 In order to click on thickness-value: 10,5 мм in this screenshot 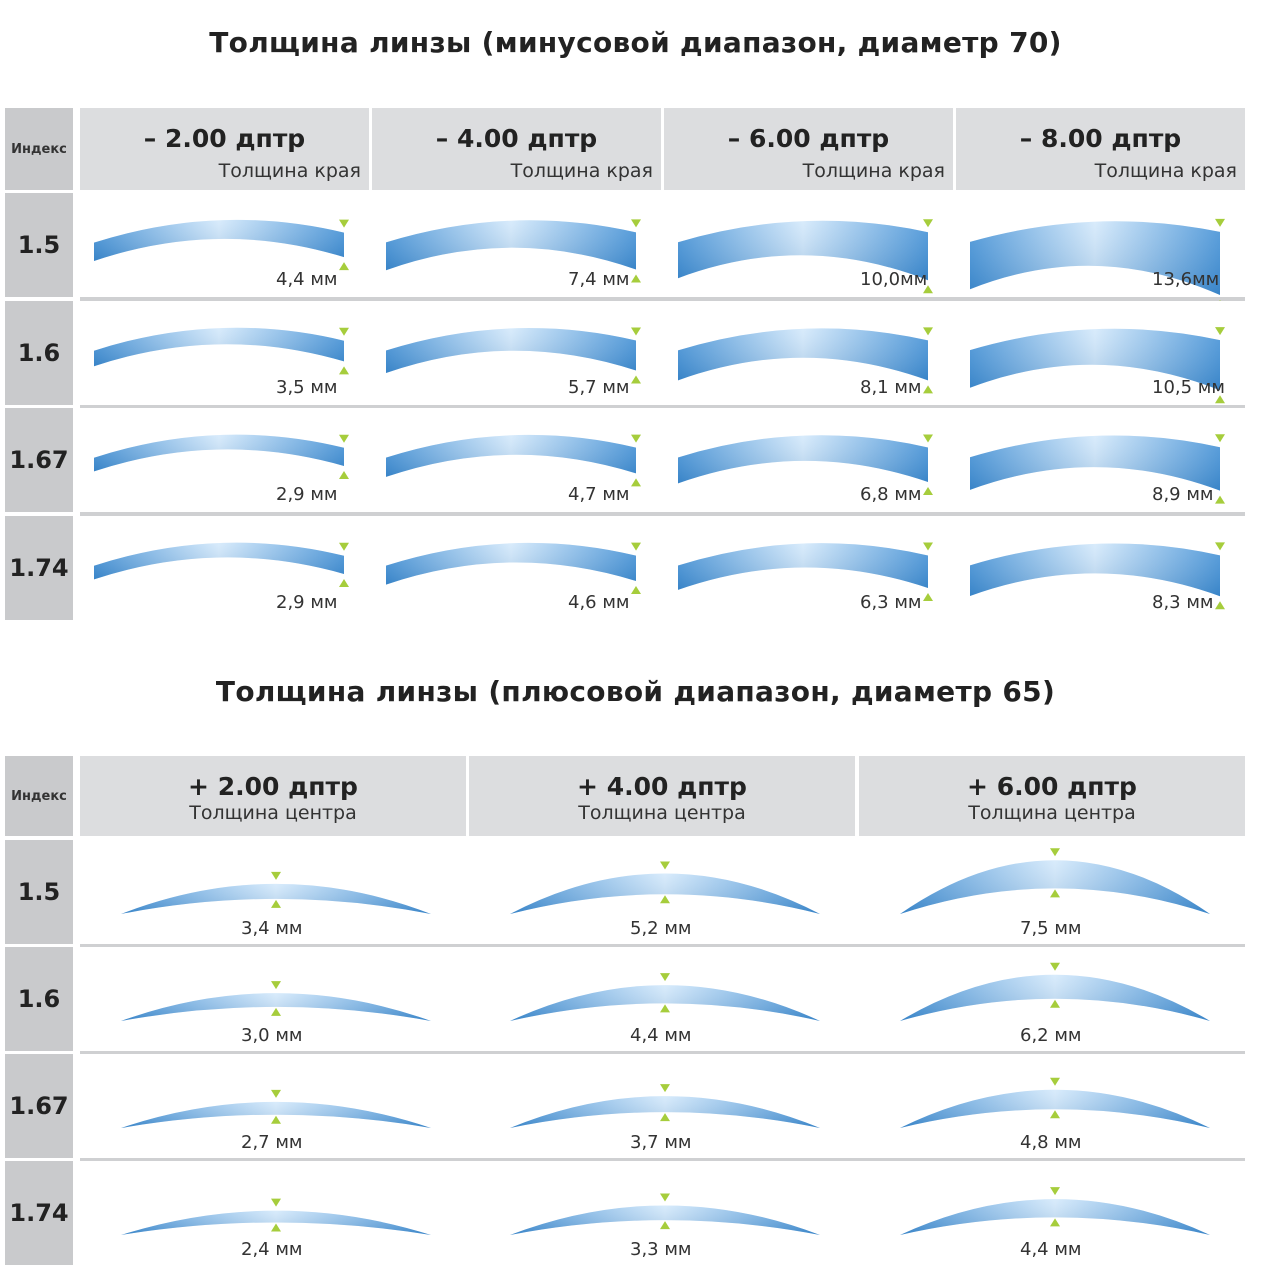, I will do `click(1188, 387)`.